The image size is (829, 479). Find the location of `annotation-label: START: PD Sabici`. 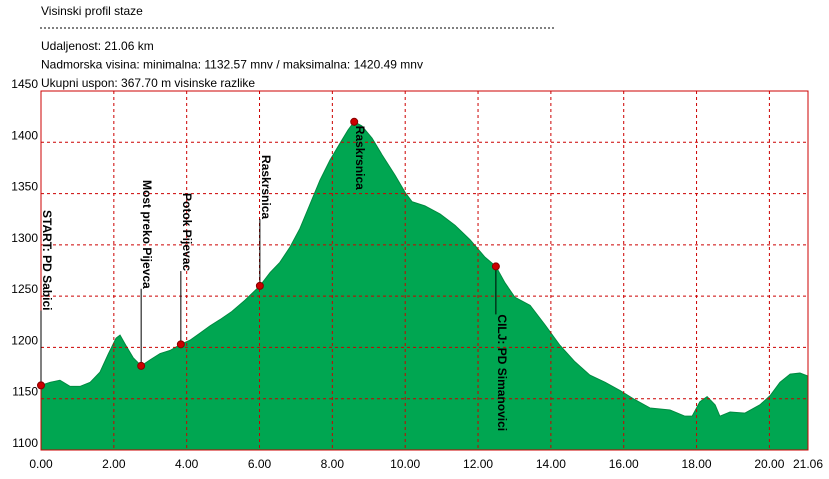

annotation-label: START: PD Sabici is located at coordinates (47, 260).